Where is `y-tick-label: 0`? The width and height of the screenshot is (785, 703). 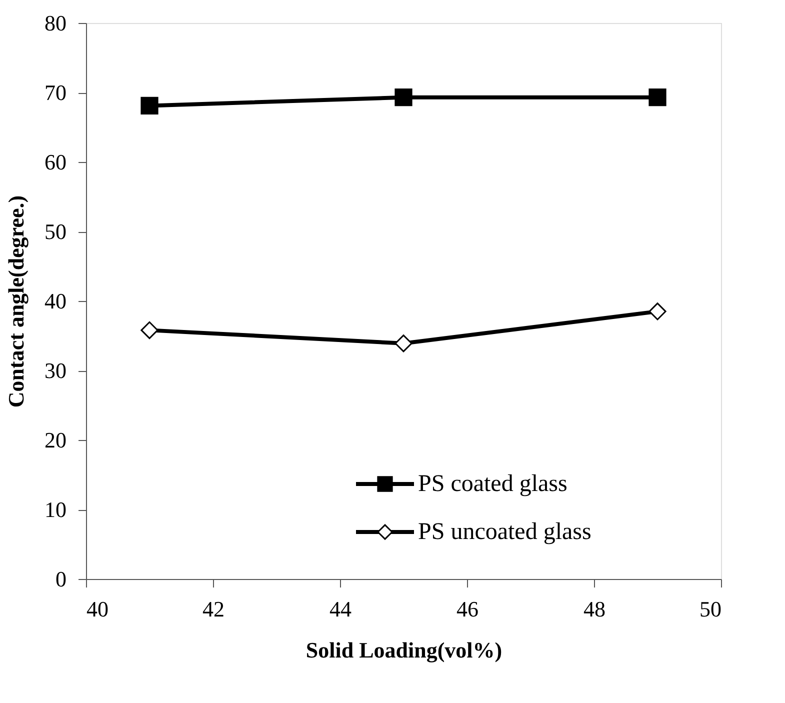 y-tick-label: 0 is located at coordinates (61, 579).